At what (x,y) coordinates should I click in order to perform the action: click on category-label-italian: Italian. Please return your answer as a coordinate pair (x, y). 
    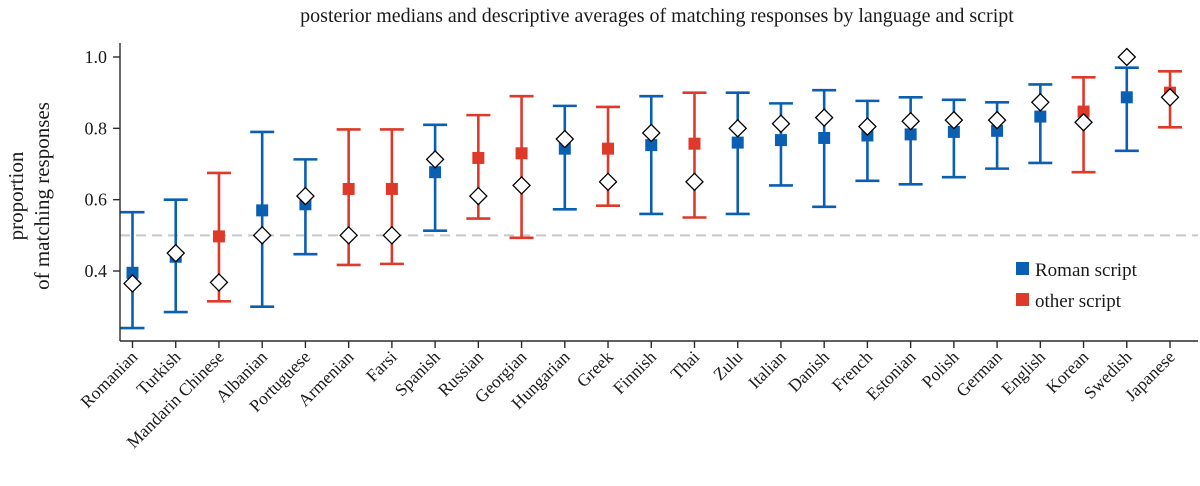
    Looking at the image, I should click on (767, 370).